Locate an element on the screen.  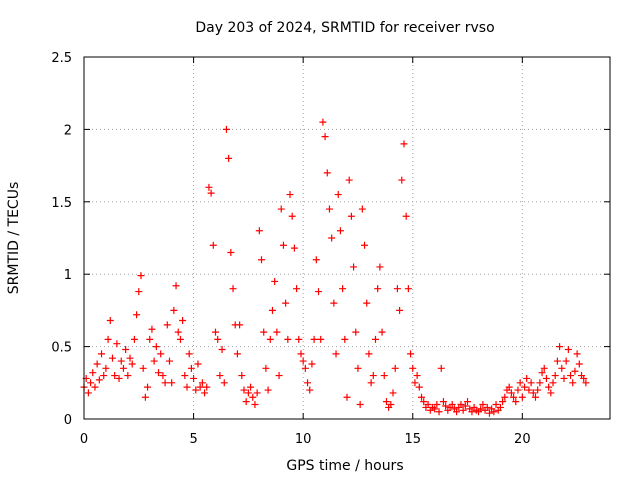
y-tick-label: 2 is located at coordinates (68, 130).